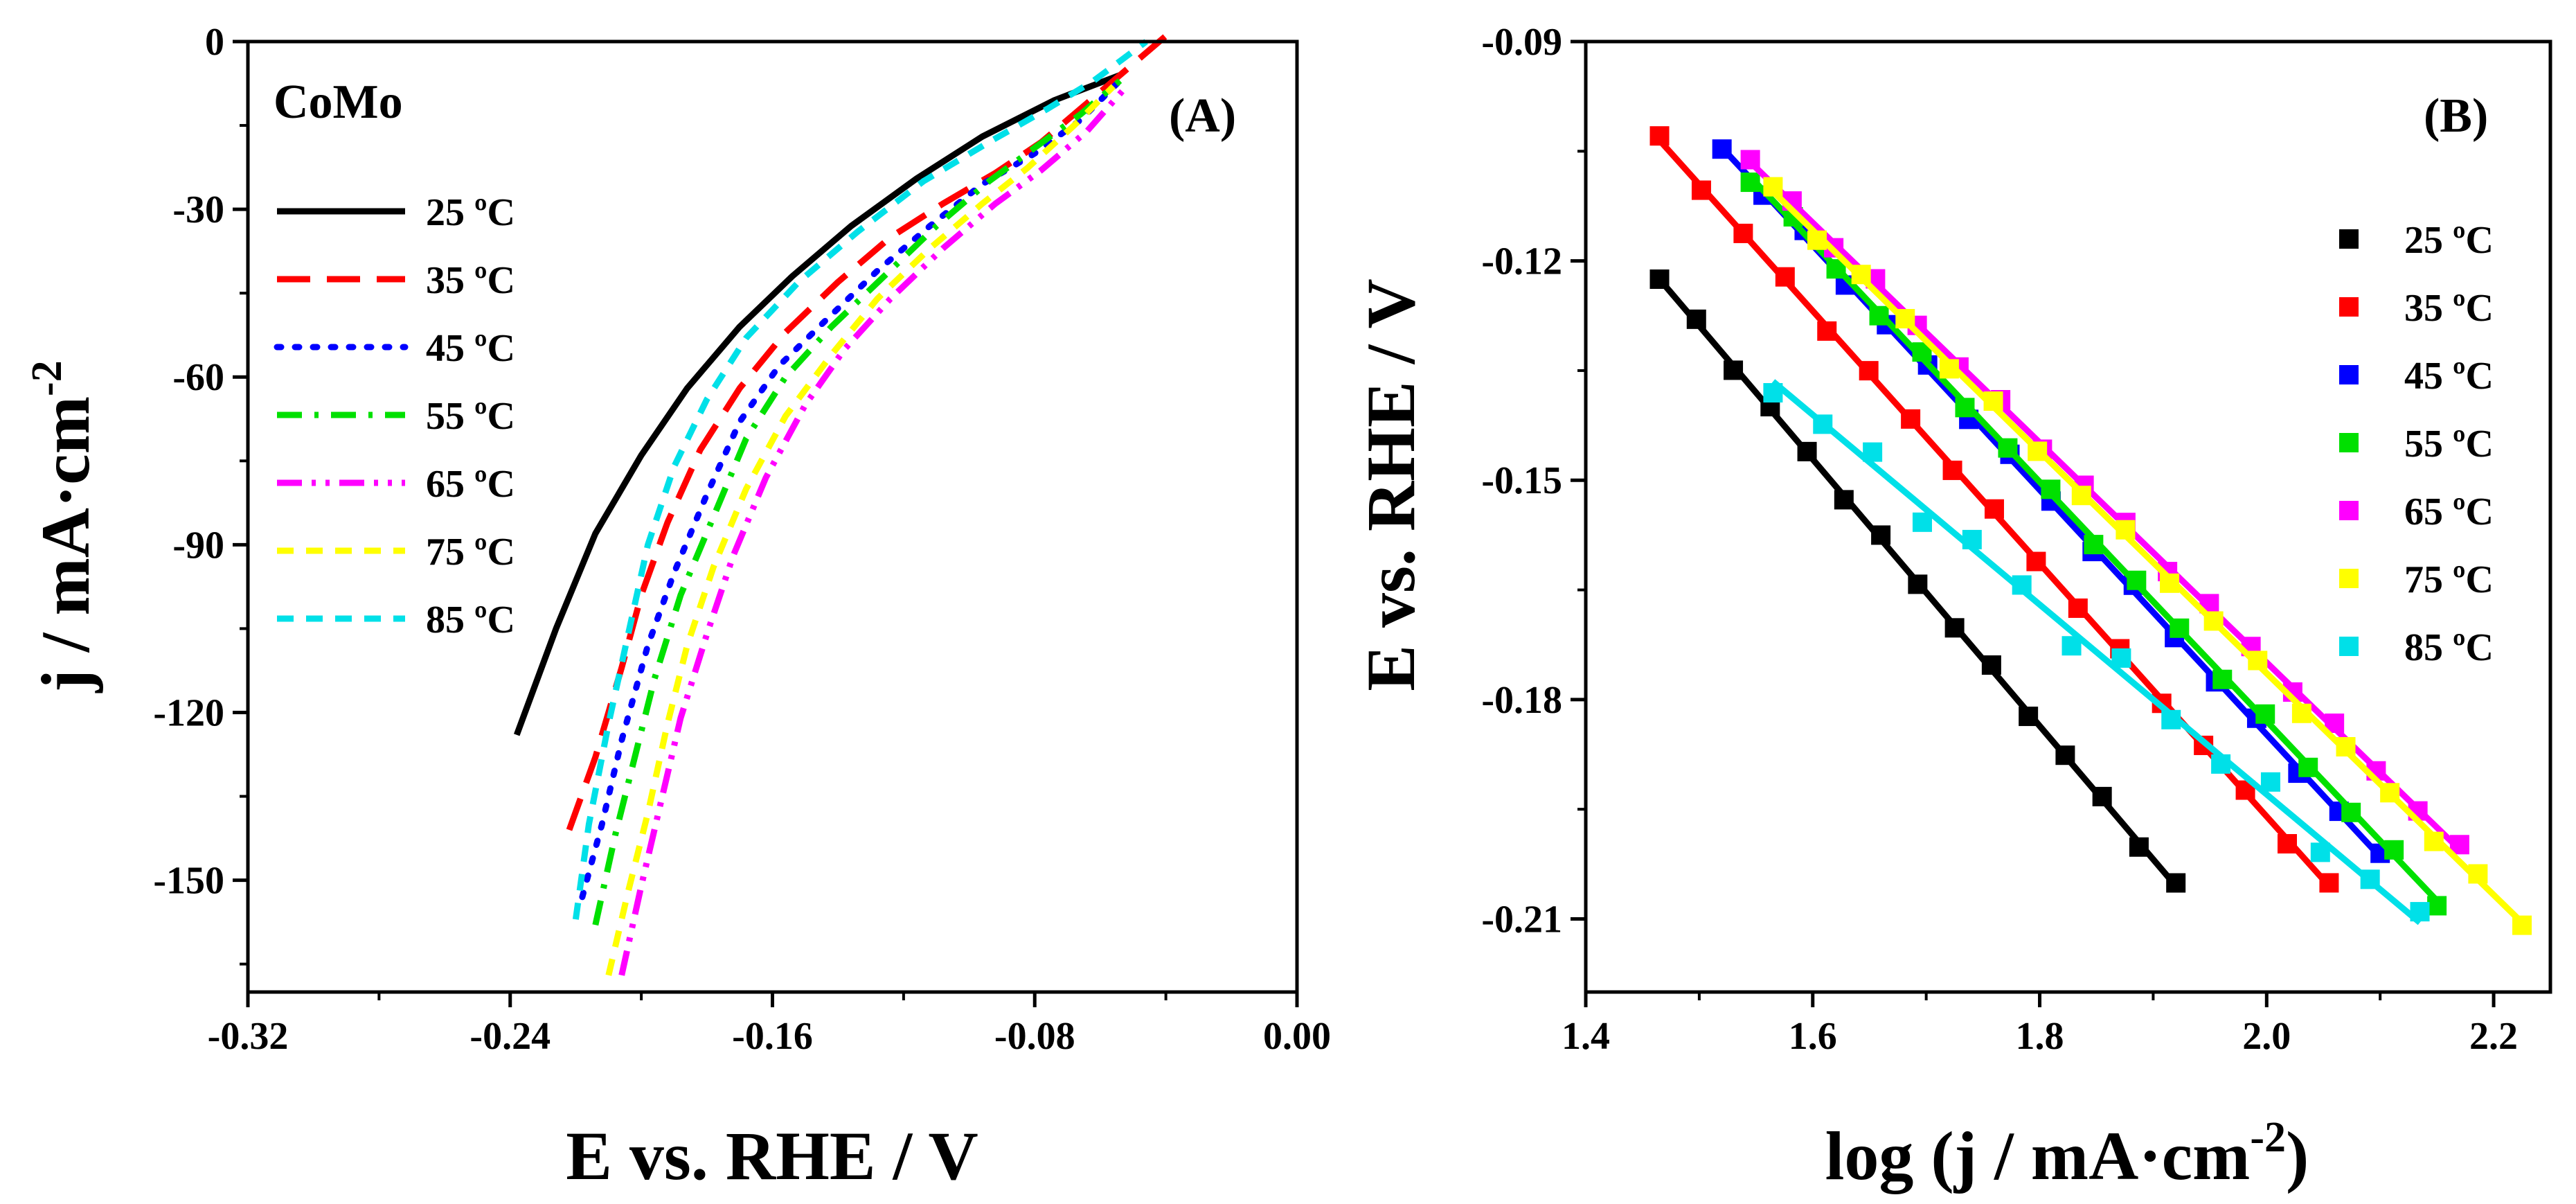 This screenshot has height=1204, width=2576. What do you see at coordinates (1202, 116) in the screenshot?
I see `panel-a-label: (A)` at bounding box center [1202, 116].